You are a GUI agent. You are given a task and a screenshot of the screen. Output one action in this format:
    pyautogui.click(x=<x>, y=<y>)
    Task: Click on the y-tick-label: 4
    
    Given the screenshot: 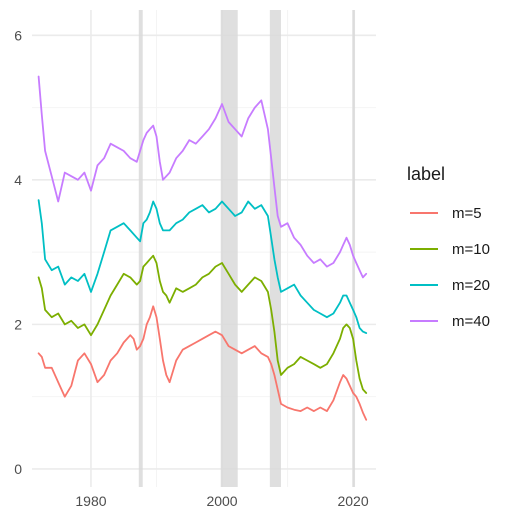 What is the action you would take?
    pyautogui.click(x=18, y=180)
    